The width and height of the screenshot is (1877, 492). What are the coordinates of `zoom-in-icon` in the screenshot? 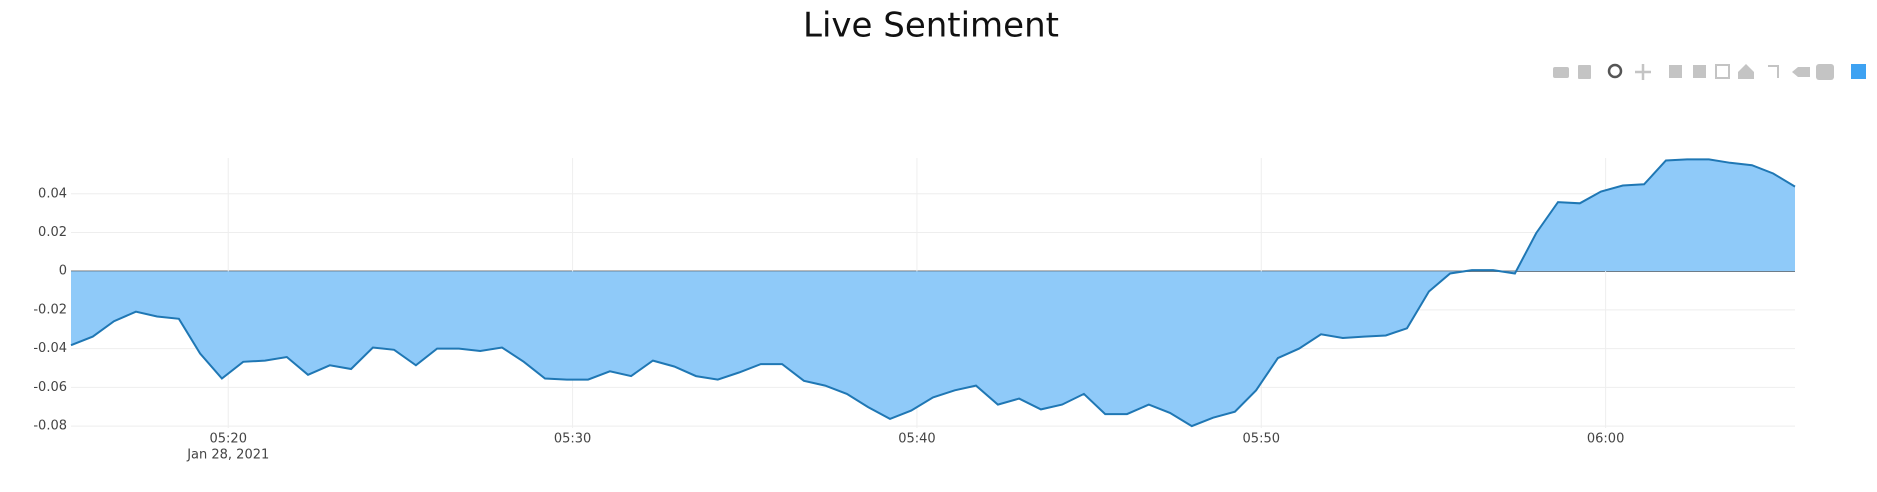 It's located at (1675, 71).